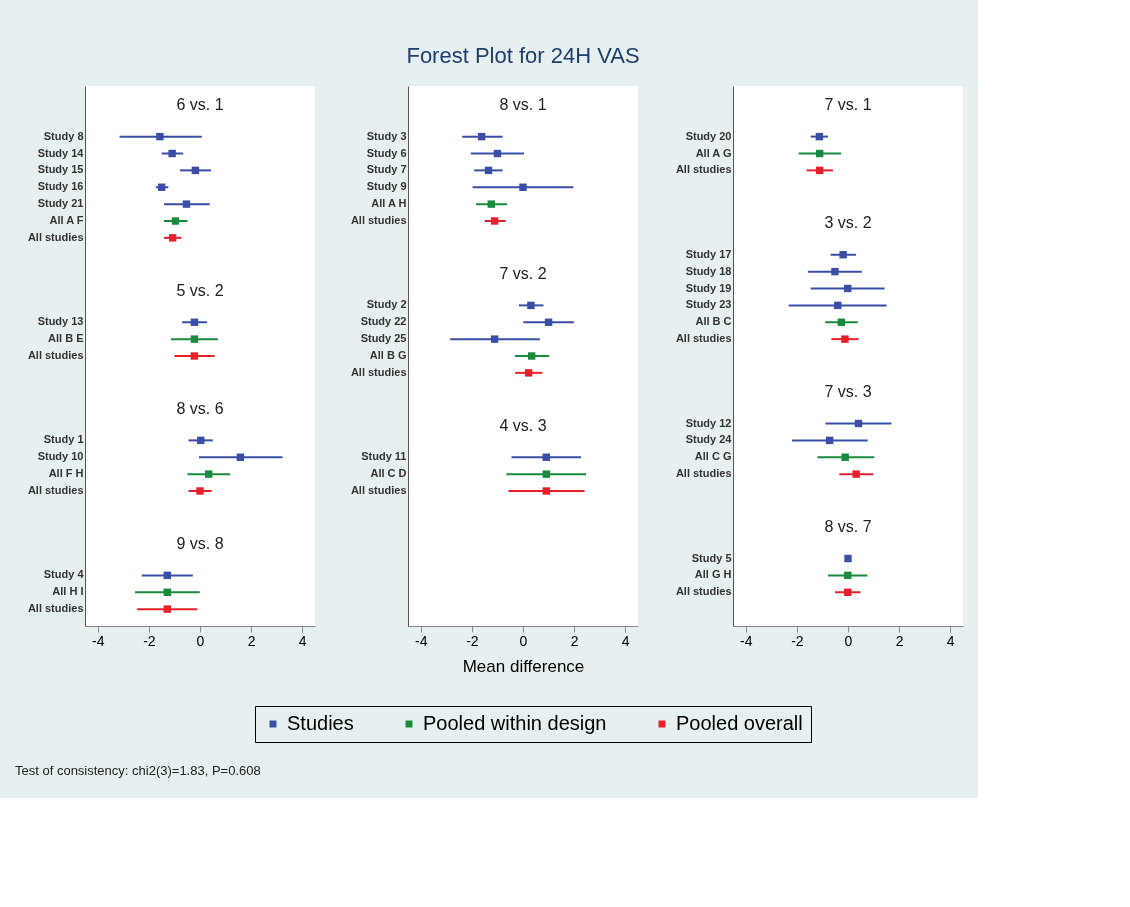  What do you see at coordinates (61, 152) in the screenshot?
I see `y-tick-label: Study 14` at bounding box center [61, 152].